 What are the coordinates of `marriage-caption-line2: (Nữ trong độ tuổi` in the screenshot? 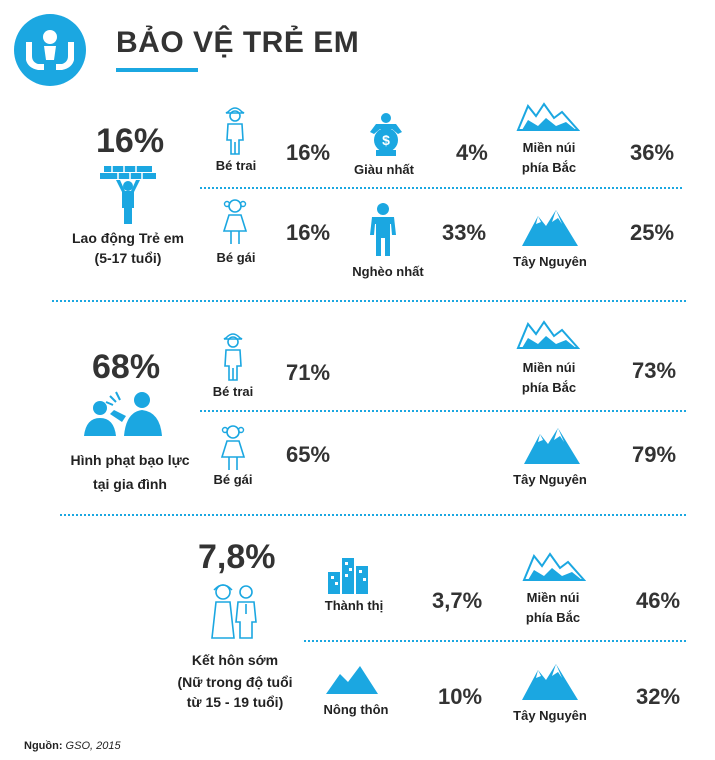 It's located at (235, 682).